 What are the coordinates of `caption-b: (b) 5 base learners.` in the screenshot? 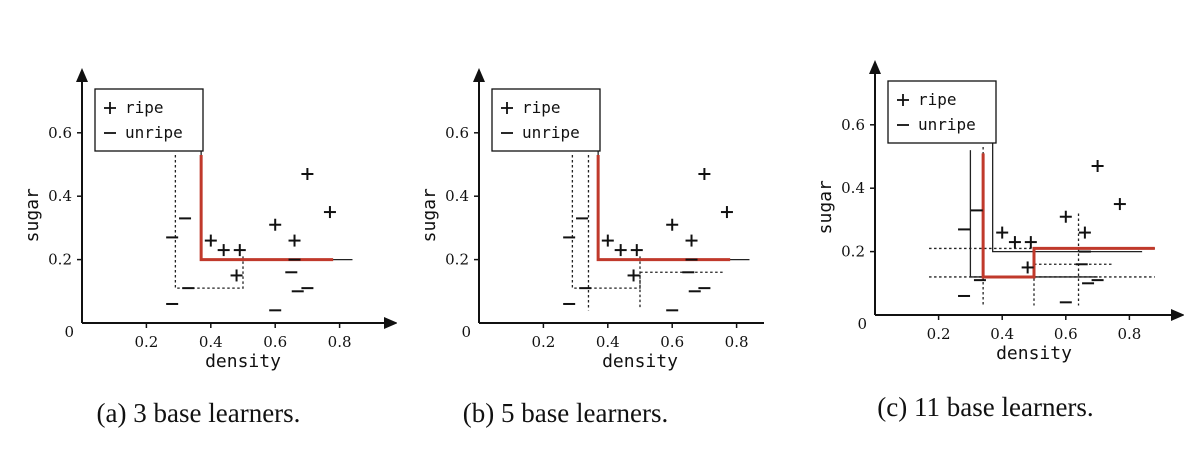 It's located at (565, 413).